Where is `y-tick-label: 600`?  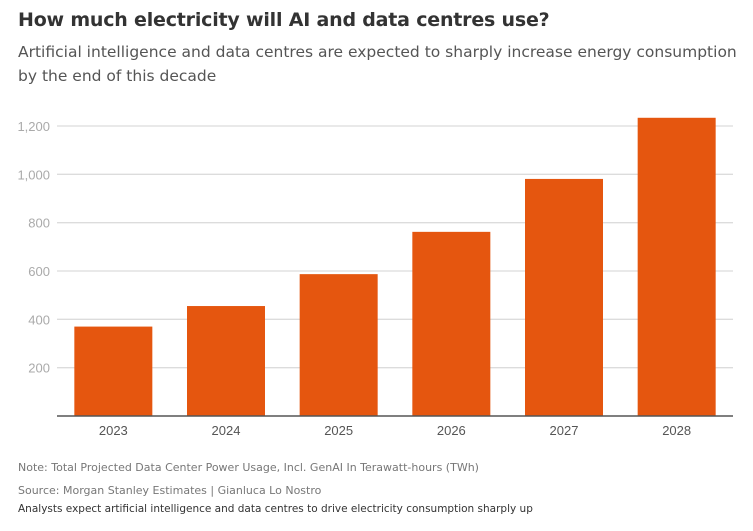 y-tick-label: 600 is located at coordinates (39, 271).